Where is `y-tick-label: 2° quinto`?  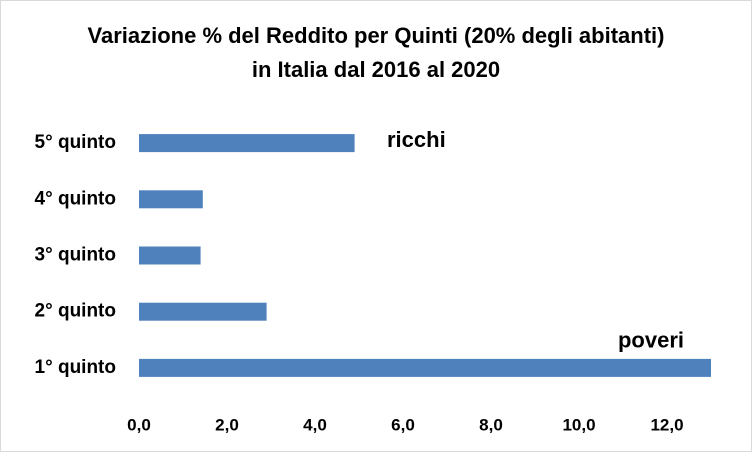 y-tick-label: 2° quinto is located at coordinates (75, 311).